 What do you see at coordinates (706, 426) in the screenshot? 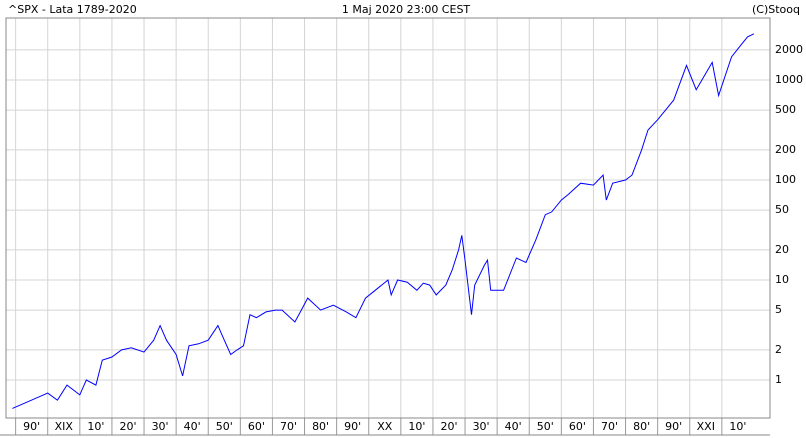
I see `x-tick-label: XXI` at bounding box center [706, 426].